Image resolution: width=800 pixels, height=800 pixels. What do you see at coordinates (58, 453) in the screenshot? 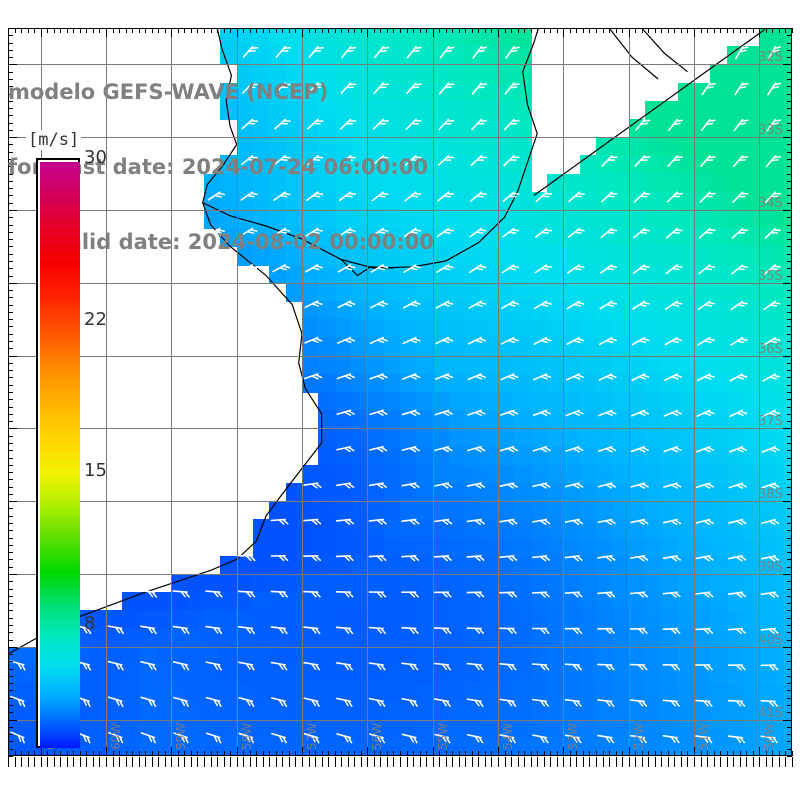
I see `colorbar` at bounding box center [58, 453].